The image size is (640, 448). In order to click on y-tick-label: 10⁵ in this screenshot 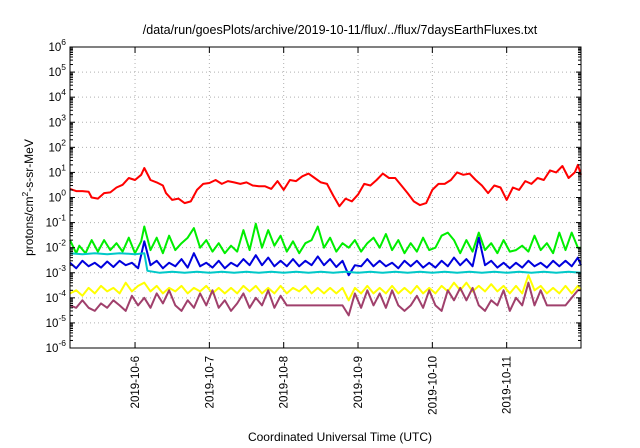, I will do `click(57, 70)`.